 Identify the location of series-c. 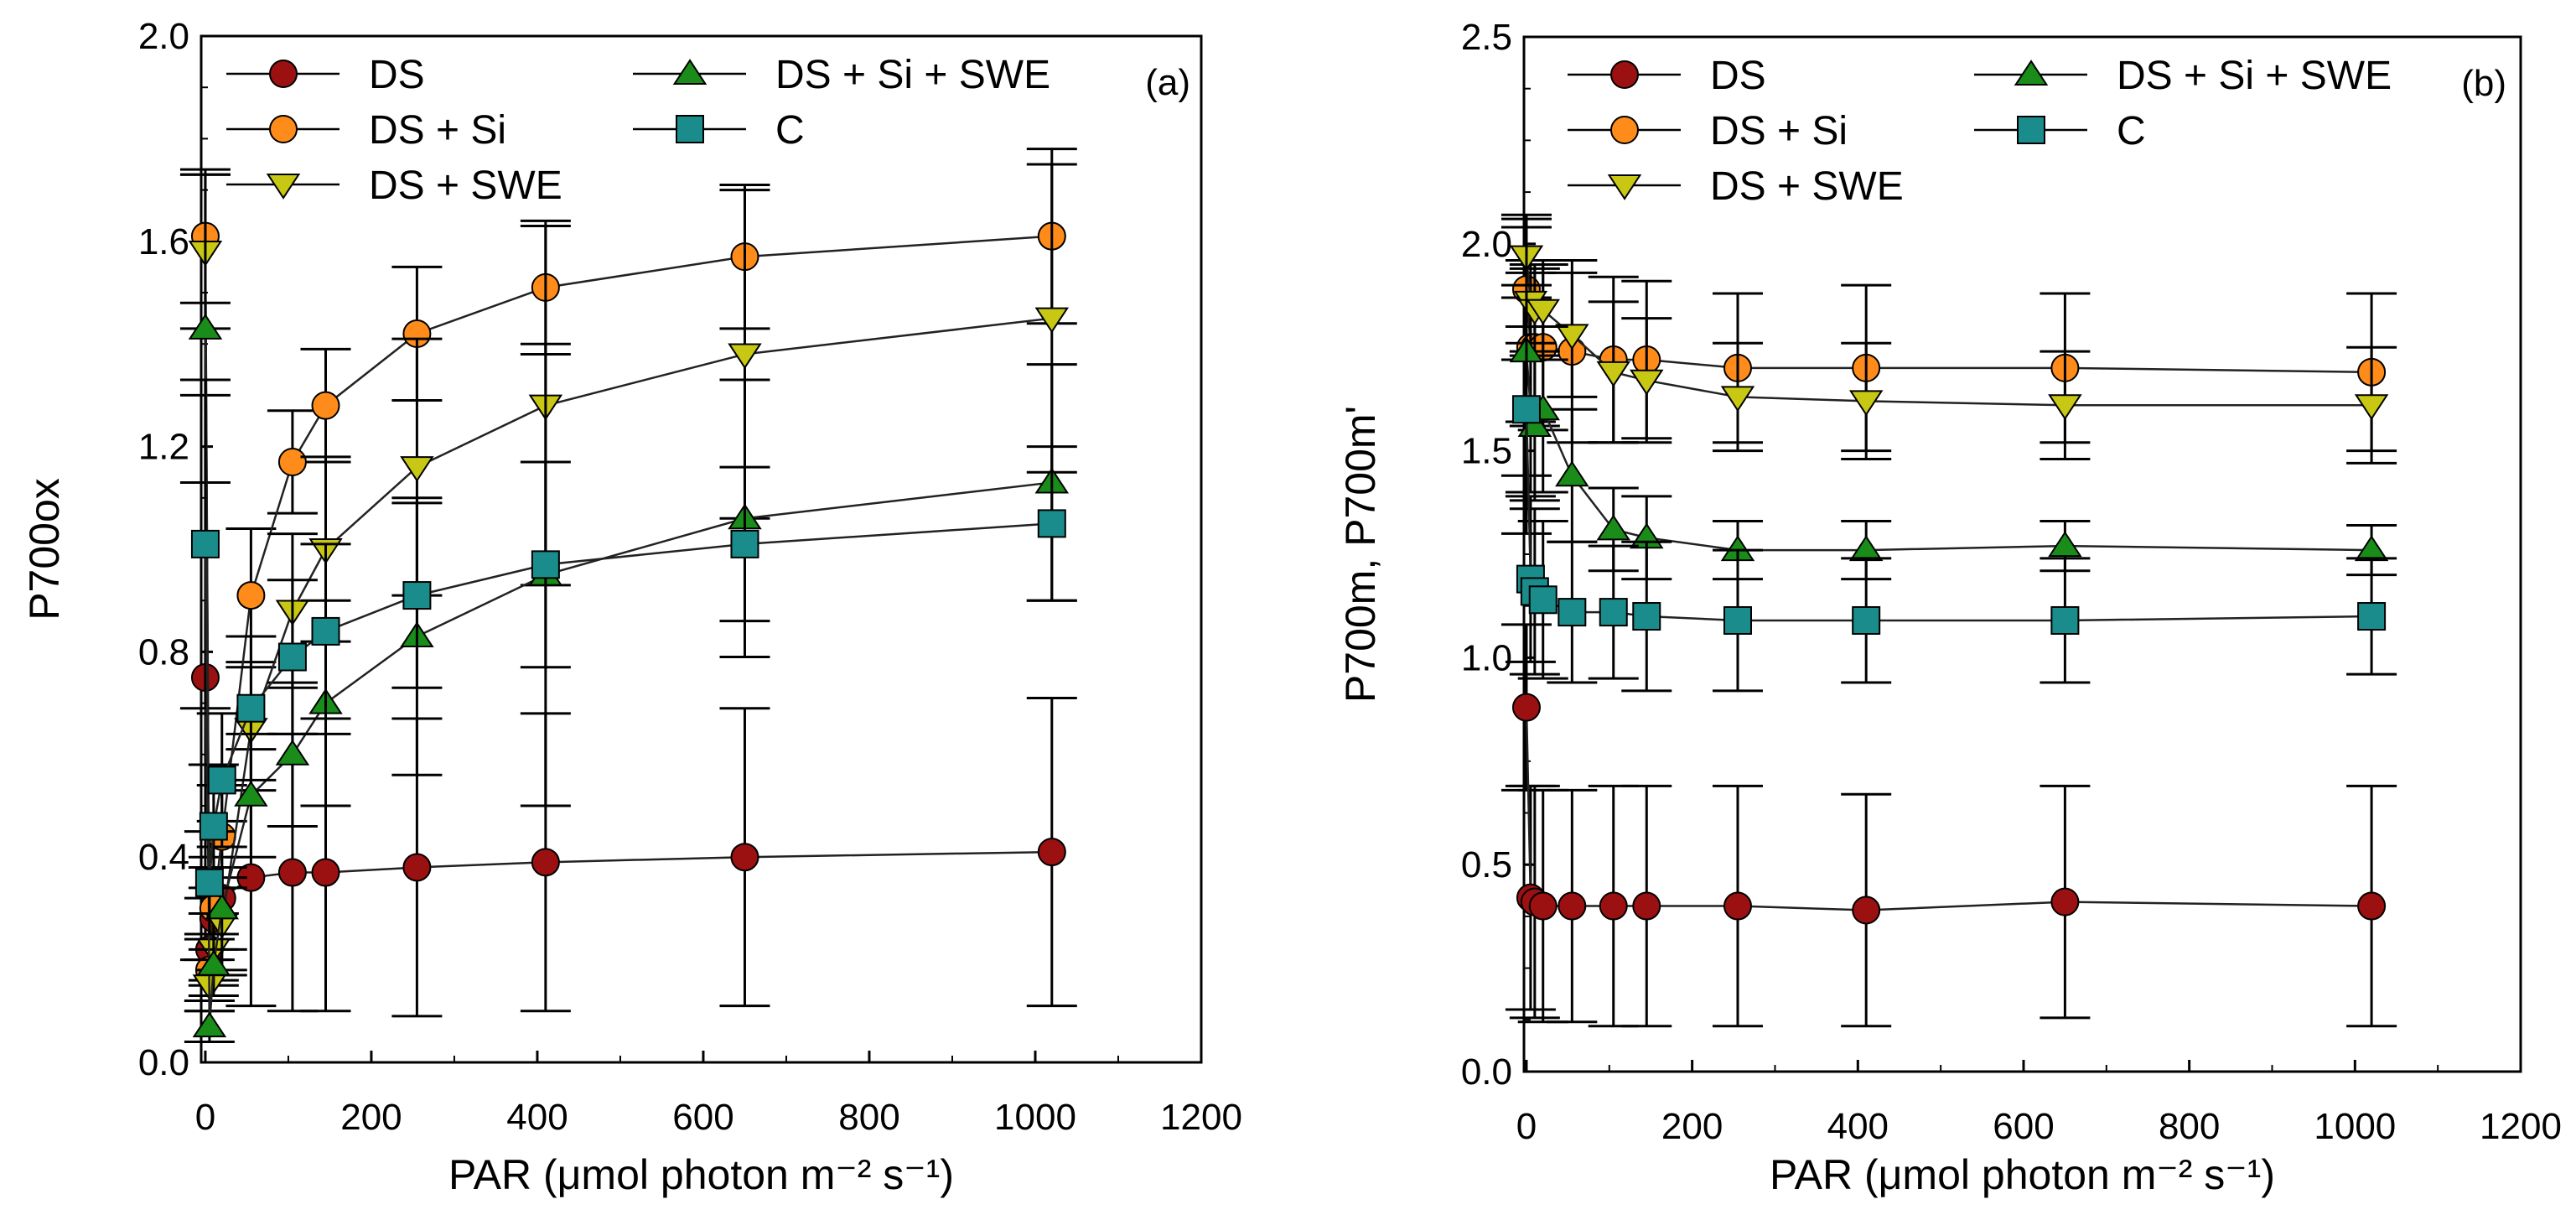
(1949, 488).